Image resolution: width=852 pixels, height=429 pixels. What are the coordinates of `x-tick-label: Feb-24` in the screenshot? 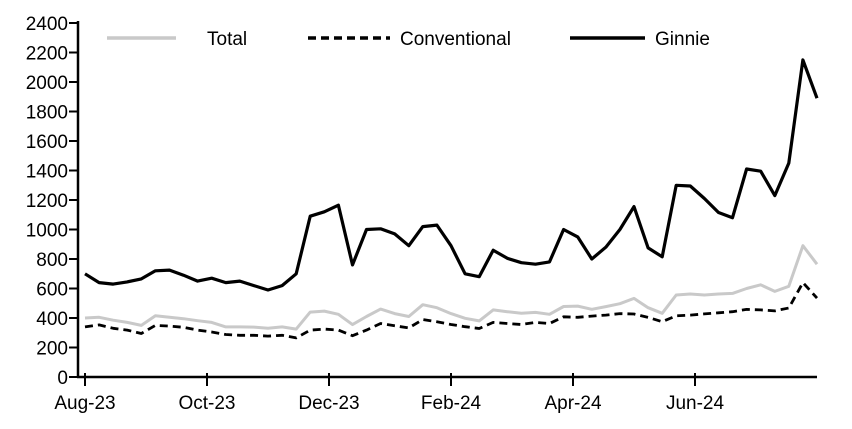 It's located at (451, 403).